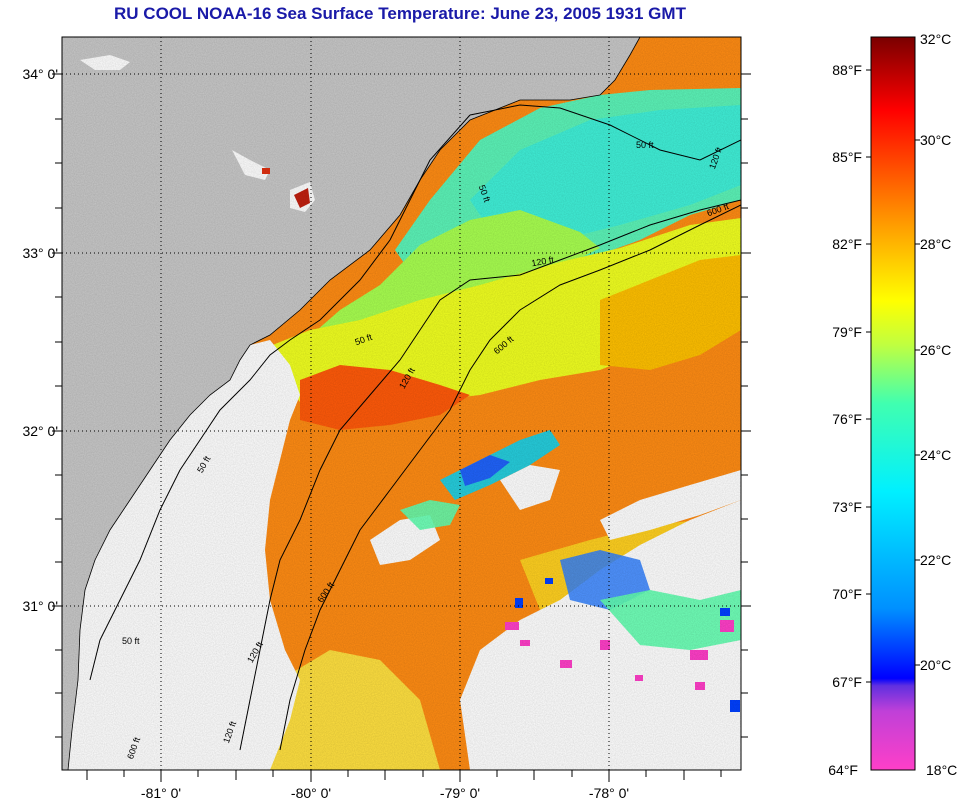  Describe the element at coordinates (935, 140) in the screenshot. I see `c-label-30: 30°C` at that location.